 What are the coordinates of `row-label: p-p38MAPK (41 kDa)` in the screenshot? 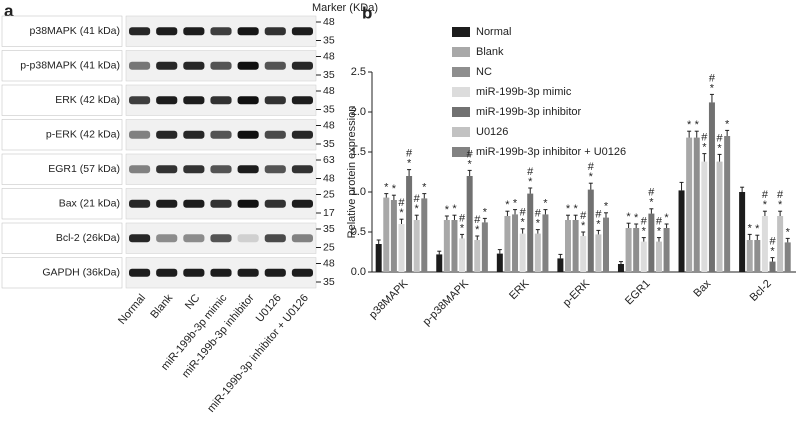 It's located at (70, 66).